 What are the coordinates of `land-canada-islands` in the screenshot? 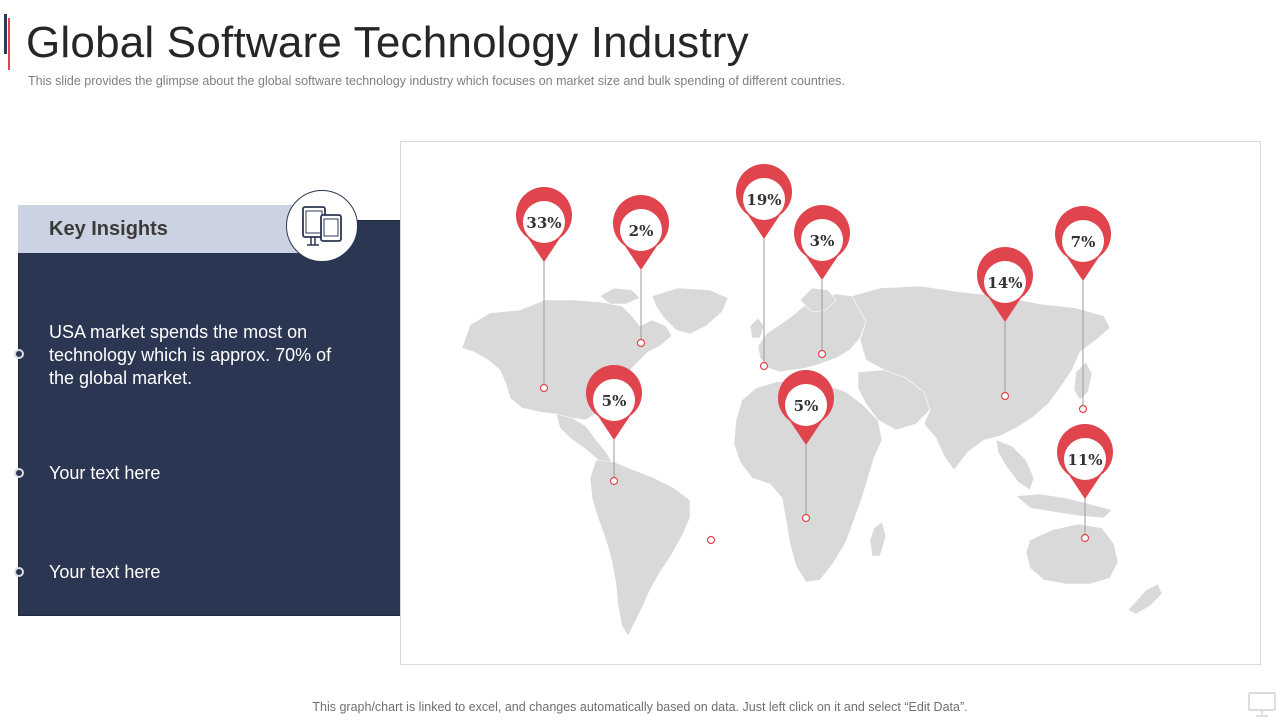 It's located at (620, 296).